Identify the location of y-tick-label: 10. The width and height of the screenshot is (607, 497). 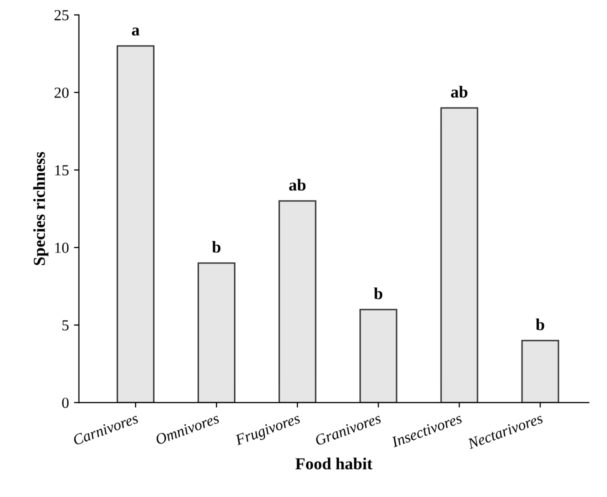
(62, 247).